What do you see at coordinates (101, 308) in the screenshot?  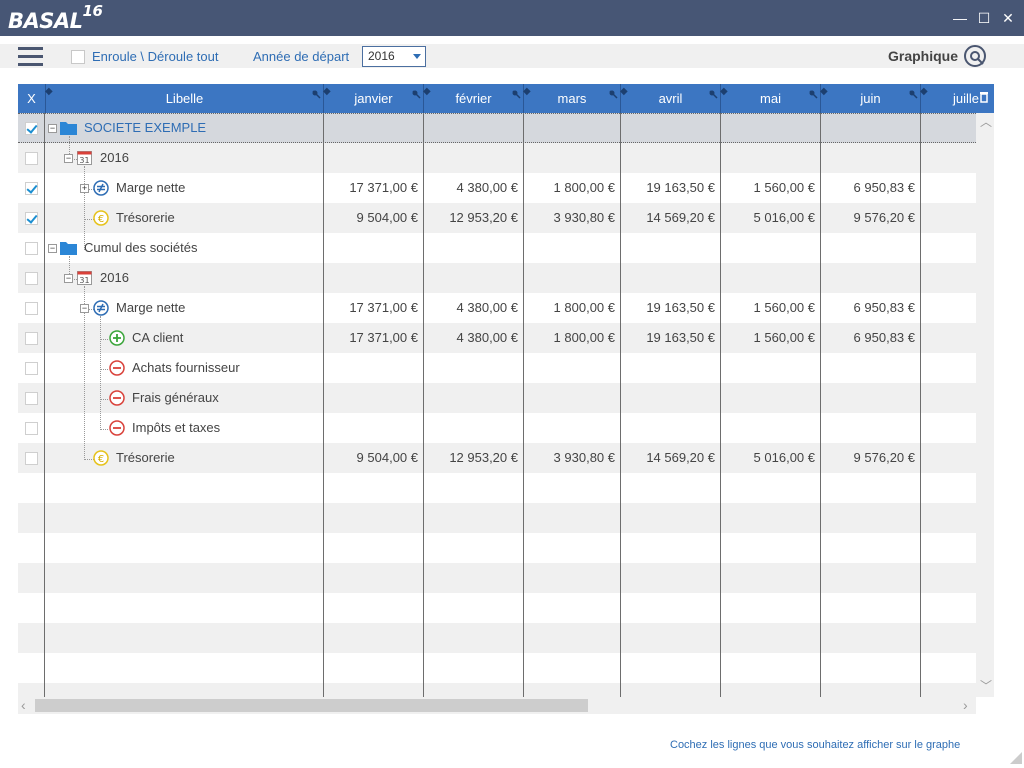 I see `not-equal-icon` at bounding box center [101, 308].